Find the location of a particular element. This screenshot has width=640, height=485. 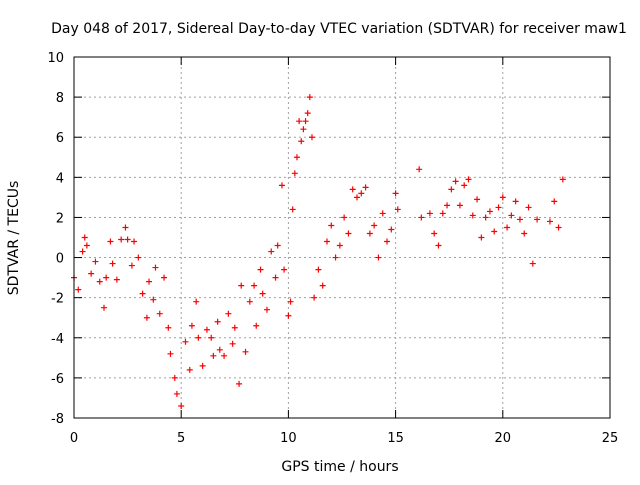

y-tick-label: -4 is located at coordinates (57, 339).